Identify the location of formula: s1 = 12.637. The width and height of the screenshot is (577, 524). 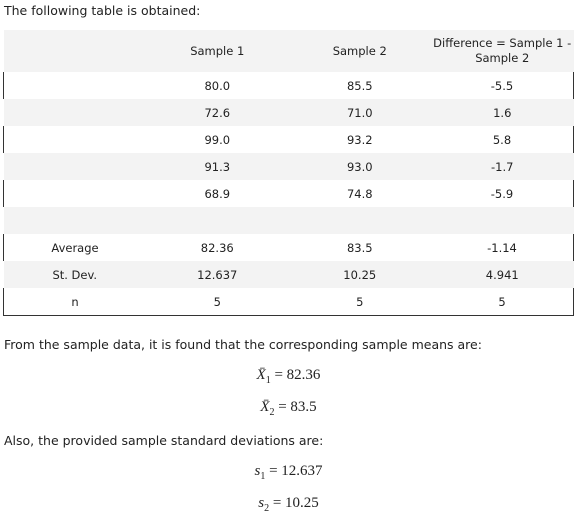
(288, 472).